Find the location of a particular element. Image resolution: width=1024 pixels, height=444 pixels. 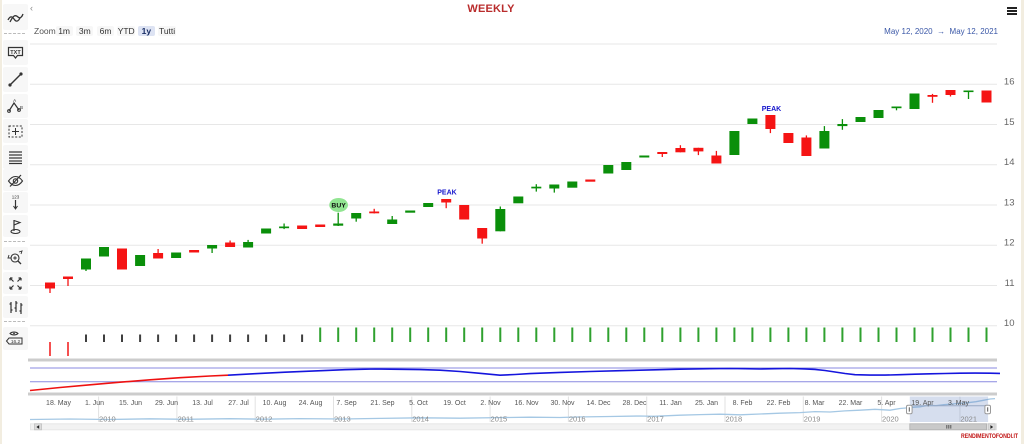

svg-text: 19. Apr is located at coordinates (922, 403).